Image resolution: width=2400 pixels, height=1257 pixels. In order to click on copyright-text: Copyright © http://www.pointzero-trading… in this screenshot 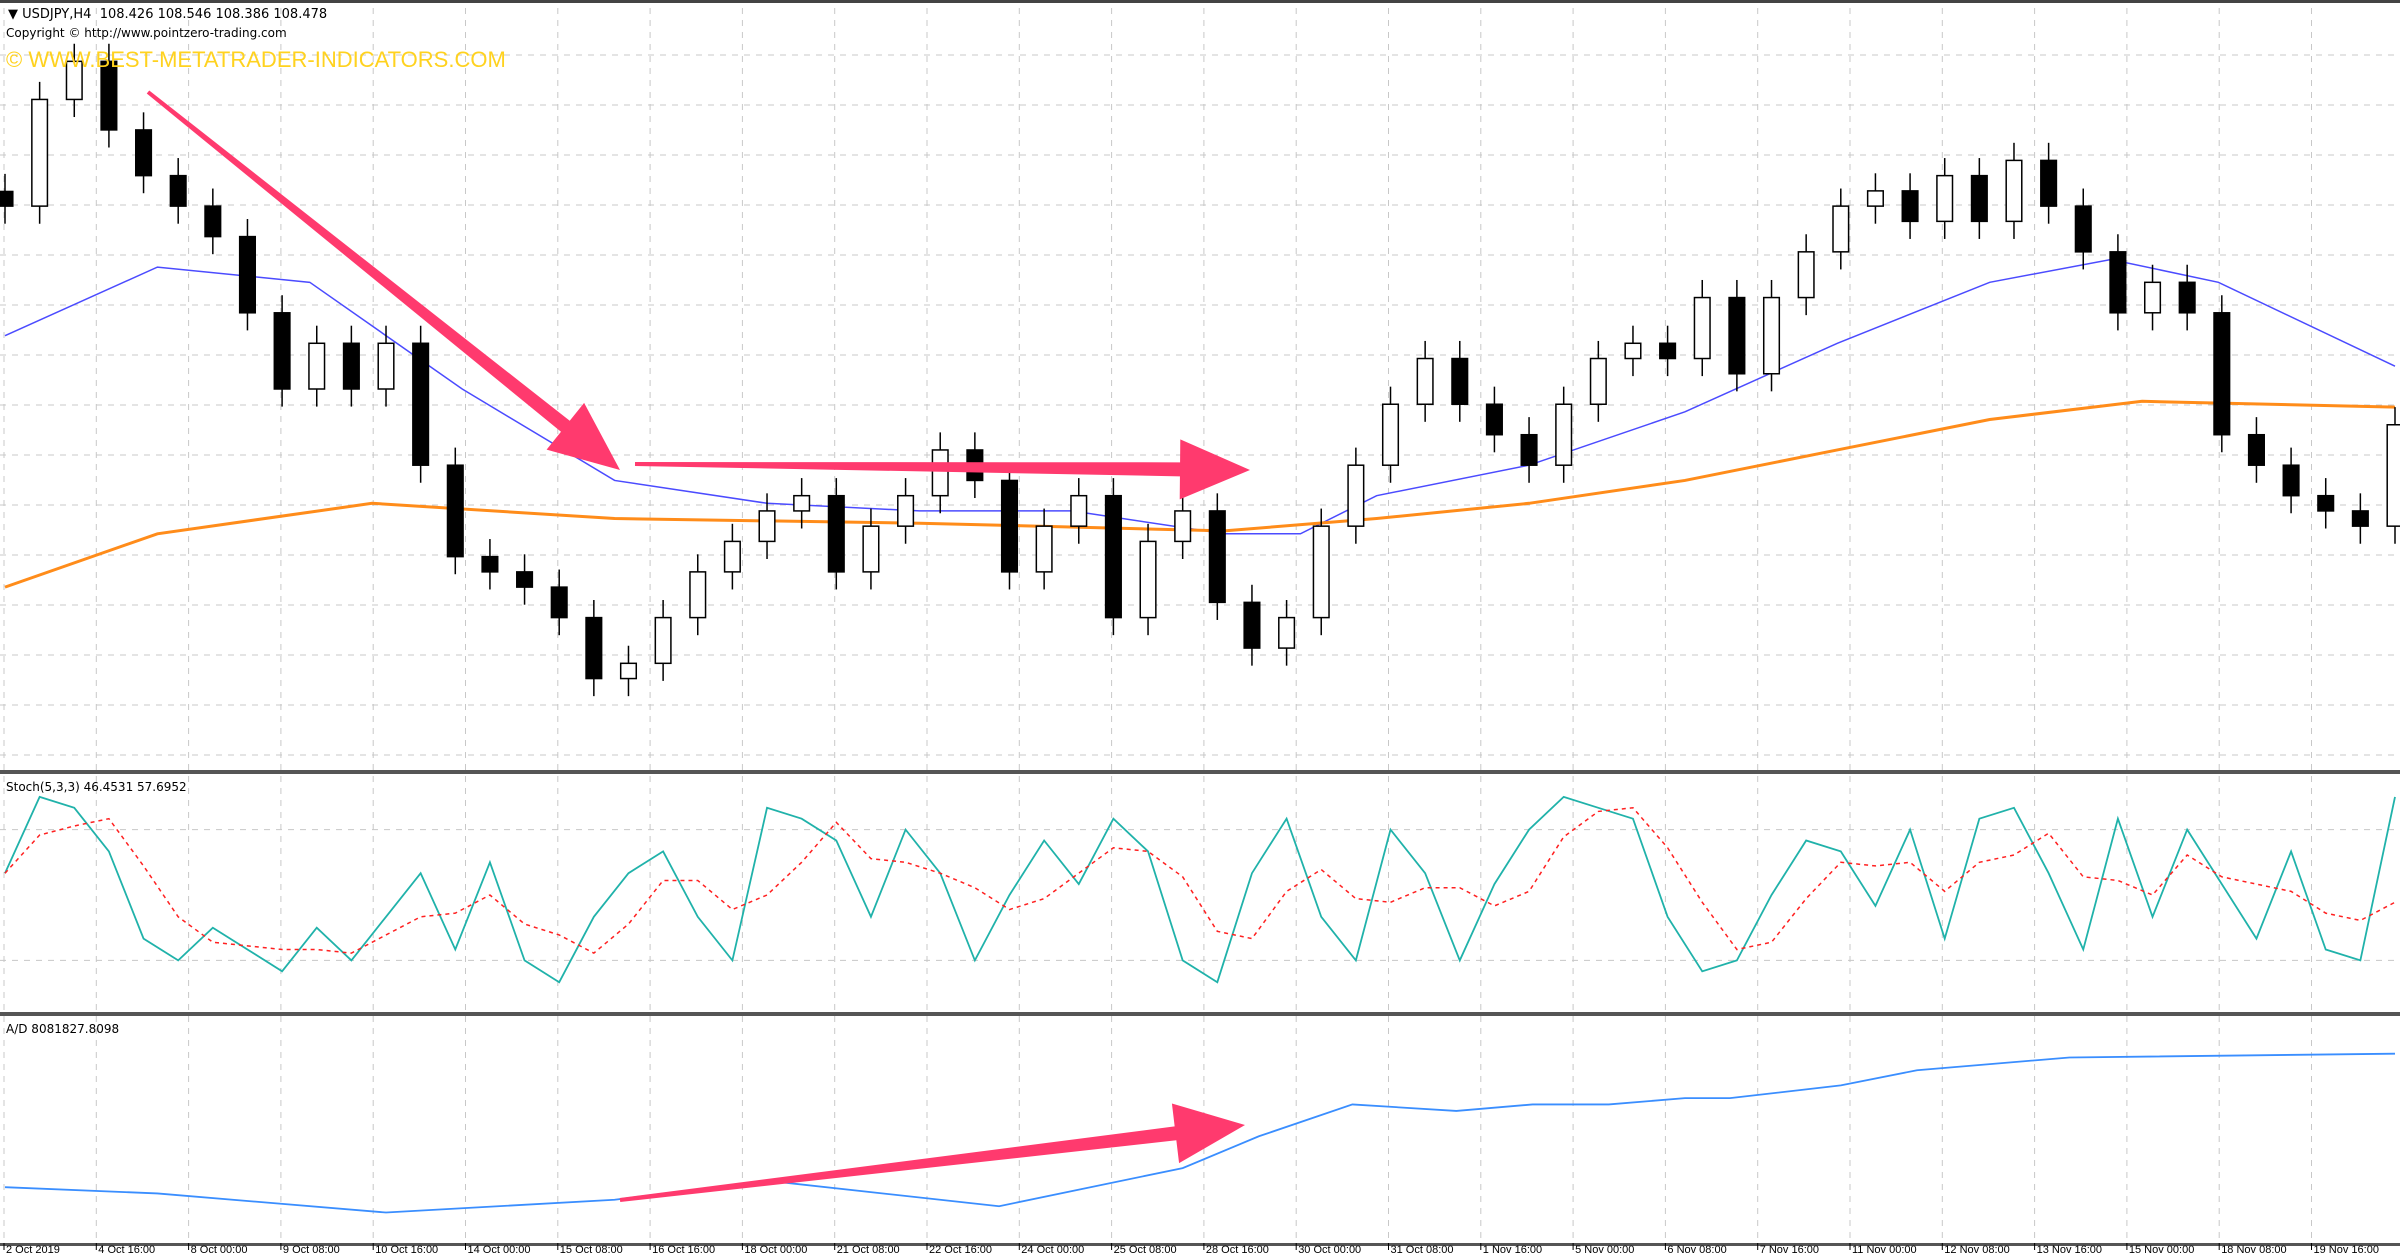, I will do `click(146, 33)`.